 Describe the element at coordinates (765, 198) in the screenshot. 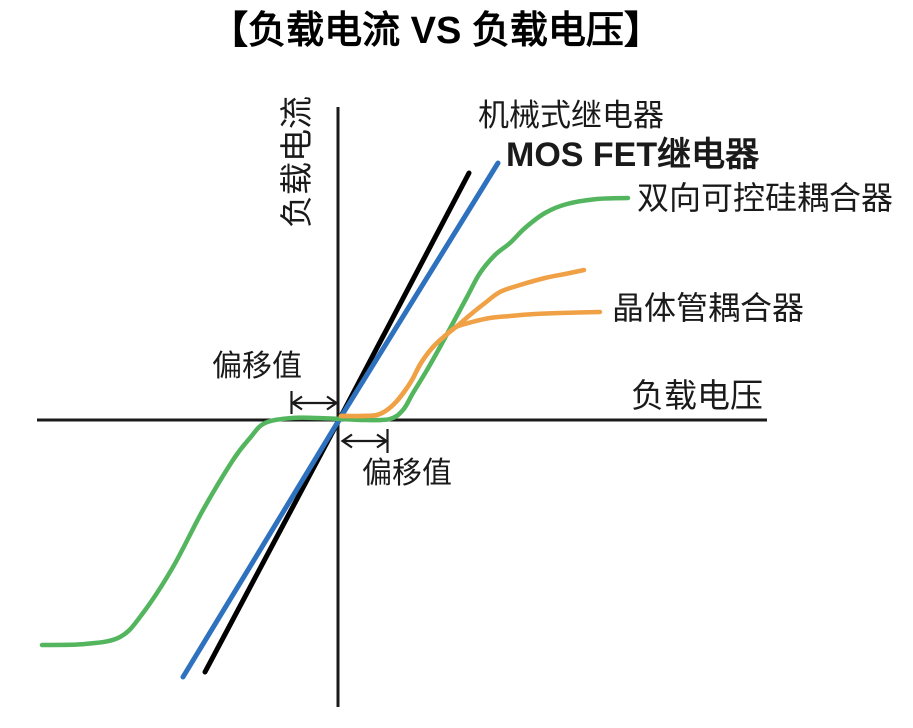

I see `label-triac-coupler: 双向可控硅耦合器` at that location.